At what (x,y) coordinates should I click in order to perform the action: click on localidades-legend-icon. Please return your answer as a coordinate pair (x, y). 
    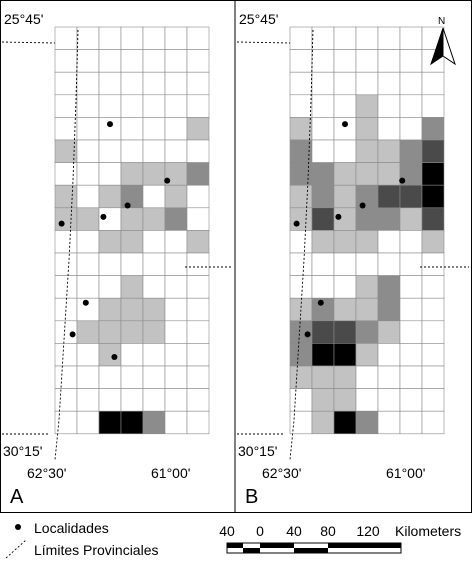
    Looking at the image, I should click on (18, 527).